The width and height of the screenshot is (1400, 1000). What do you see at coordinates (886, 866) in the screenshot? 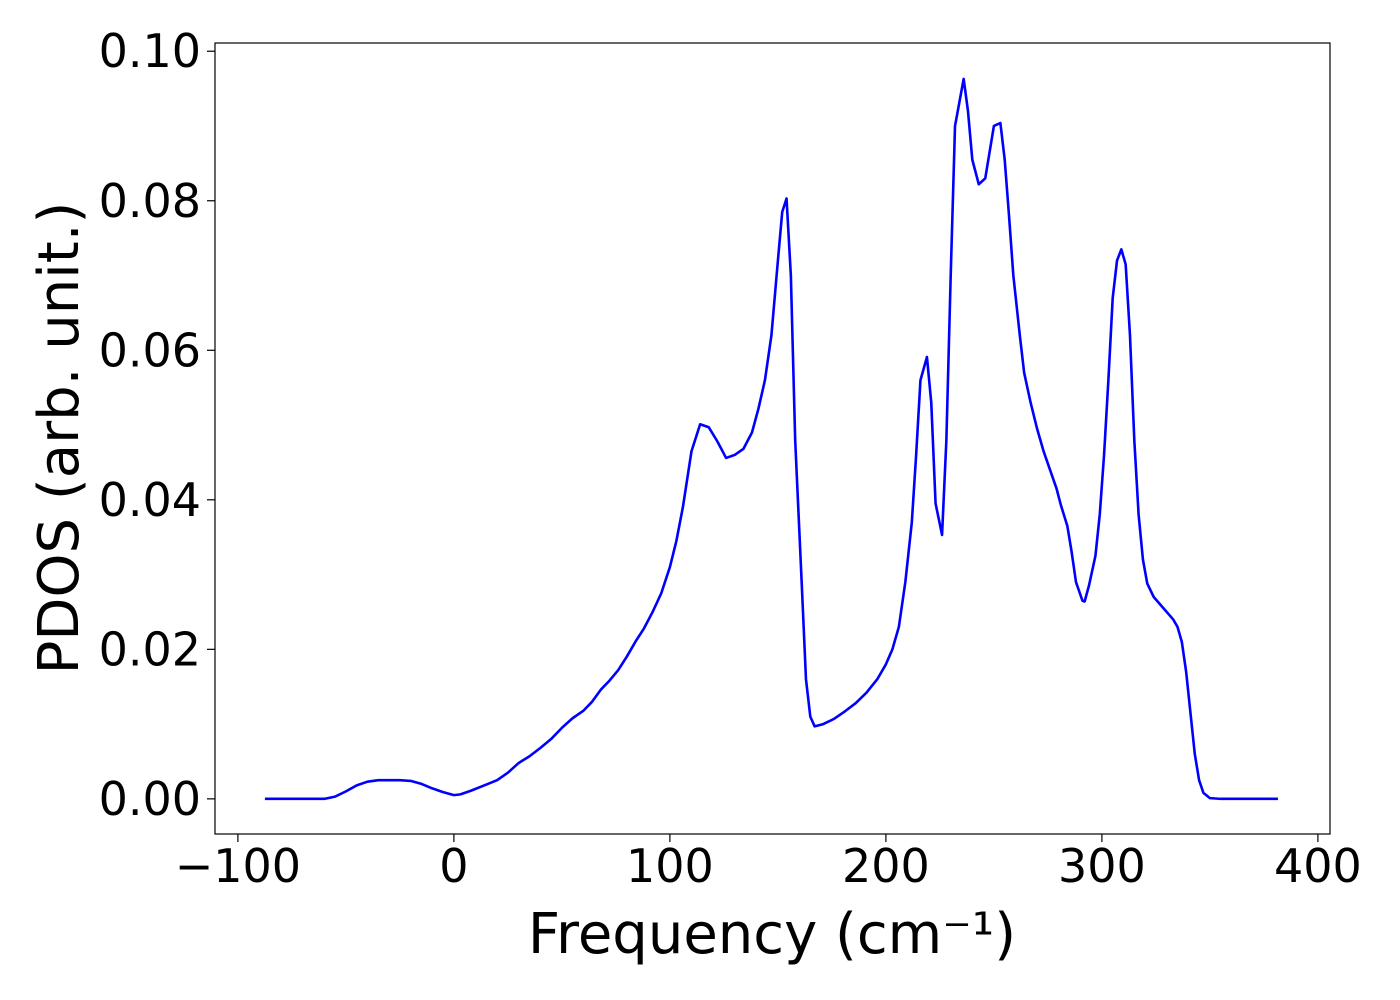
I see `x-tick-label: 200` at bounding box center [886, 866].